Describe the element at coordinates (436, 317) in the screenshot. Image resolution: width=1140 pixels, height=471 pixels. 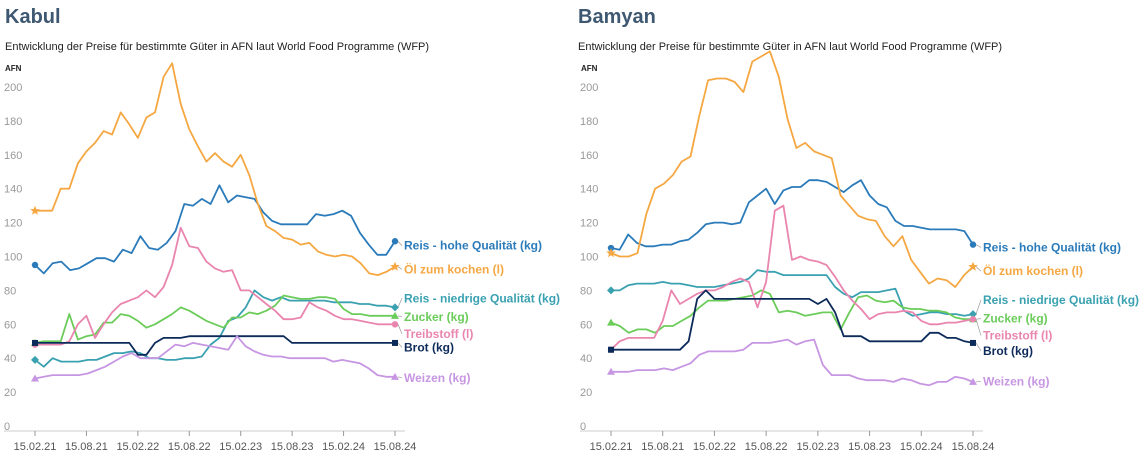
I see `series-label: Zucker (kg)` at that location.